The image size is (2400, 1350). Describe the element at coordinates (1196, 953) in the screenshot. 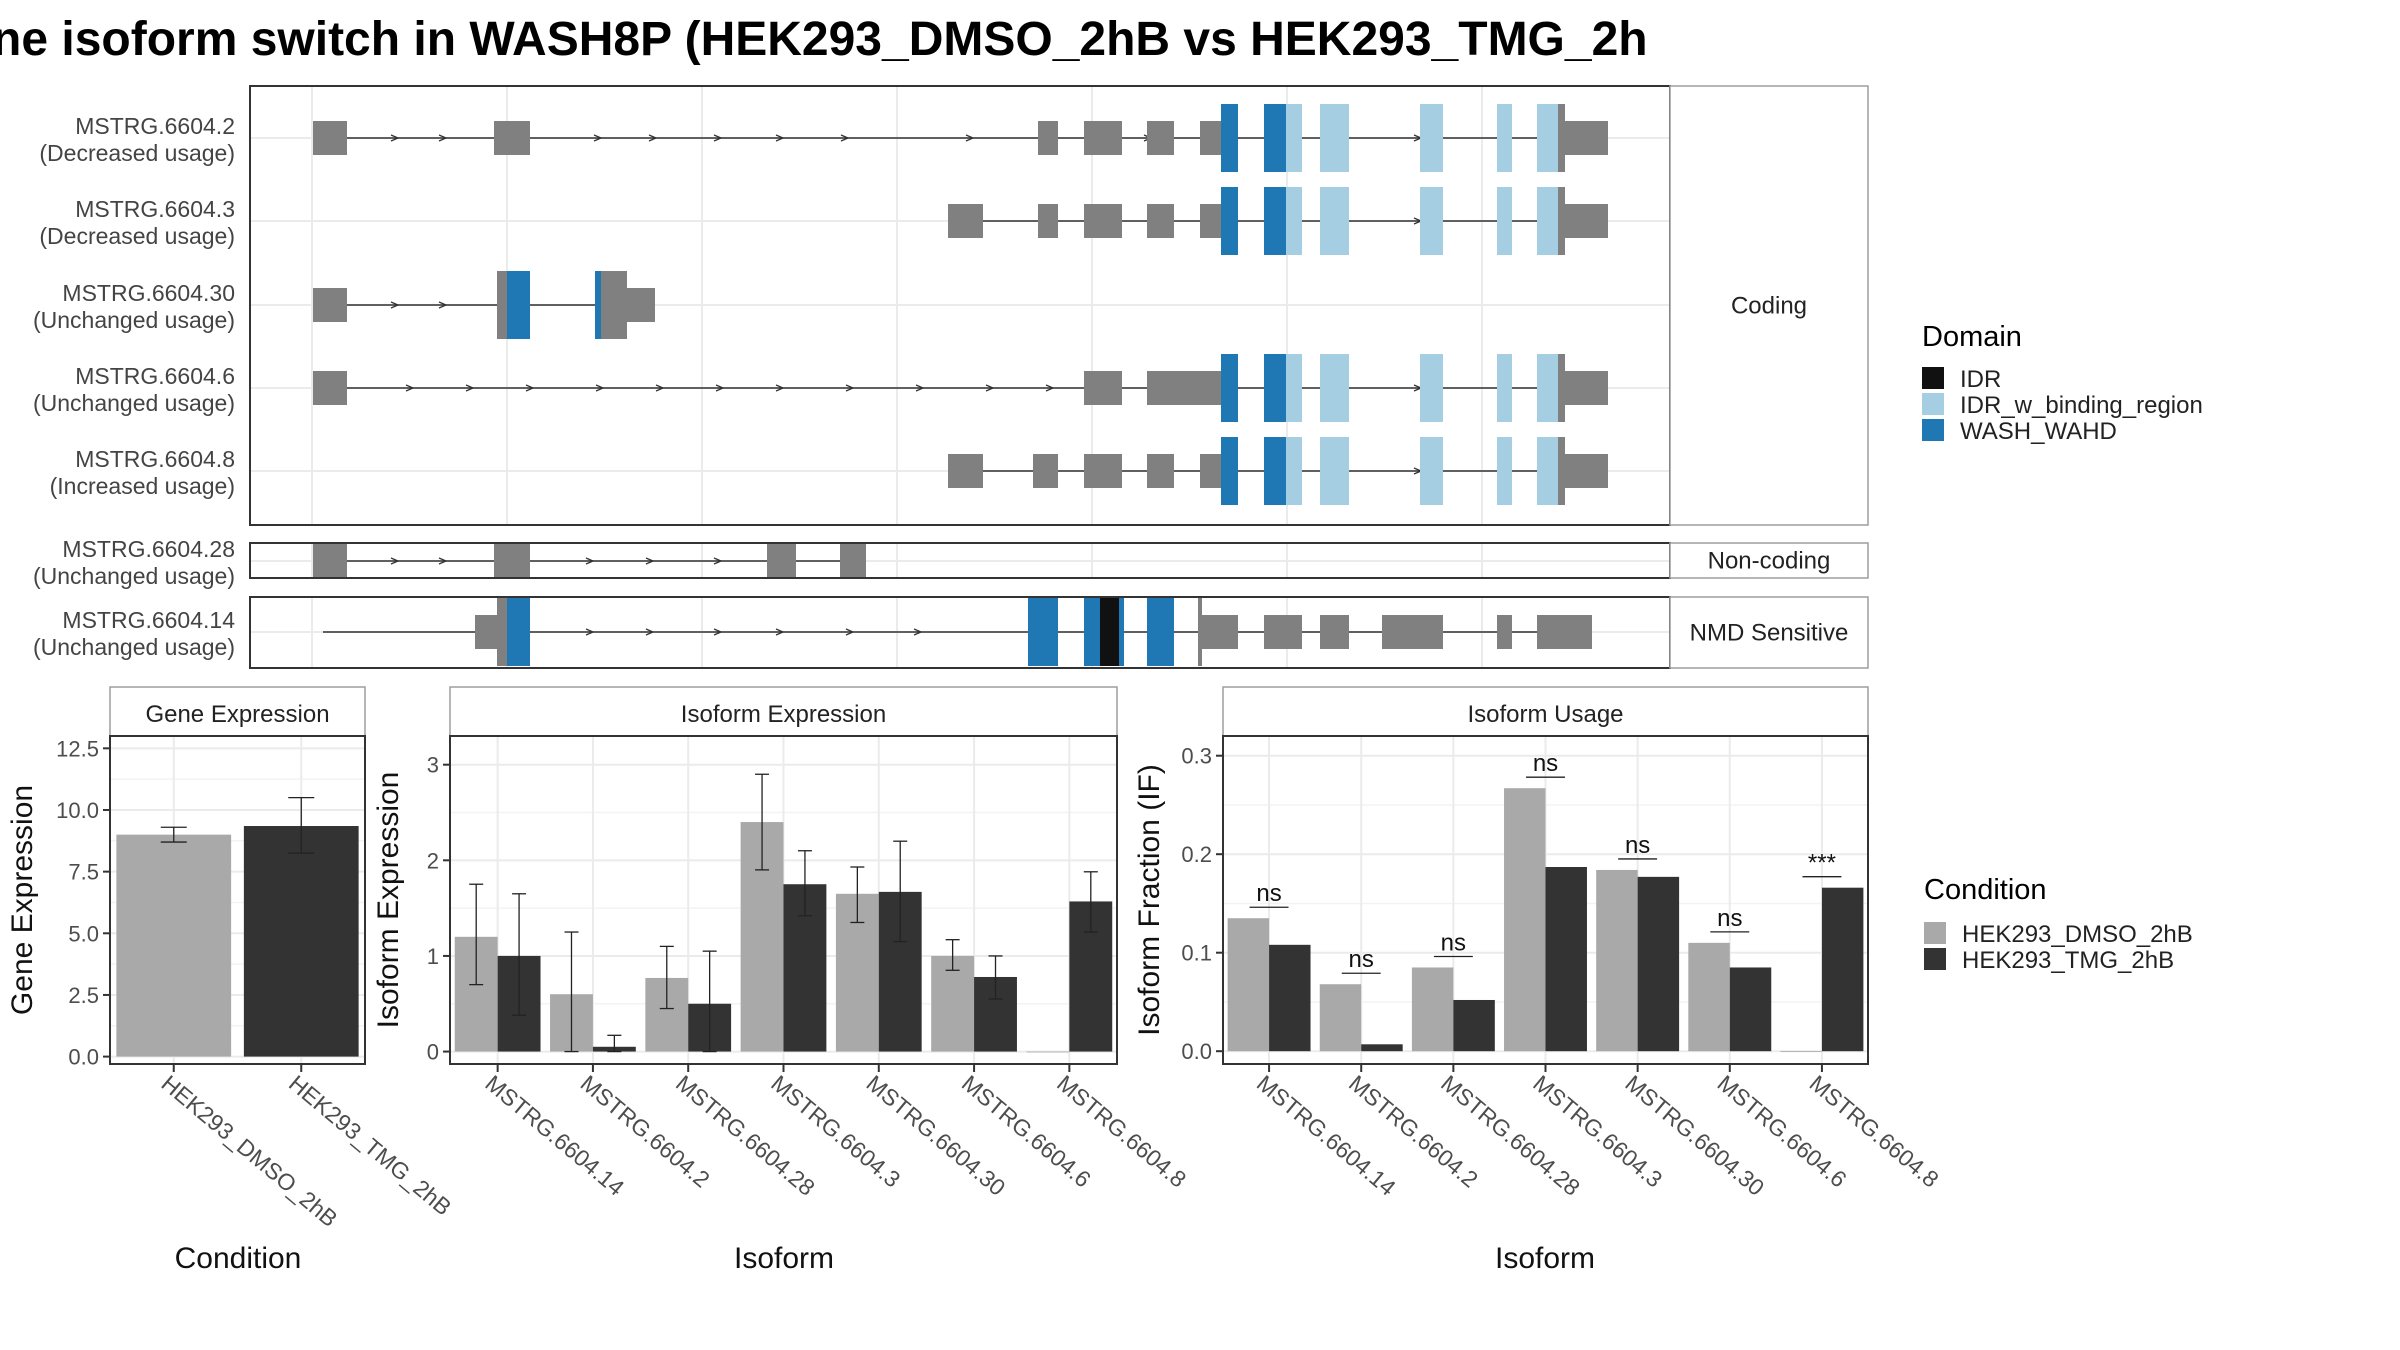

I see `y-tick-label: 0.1` at that location.